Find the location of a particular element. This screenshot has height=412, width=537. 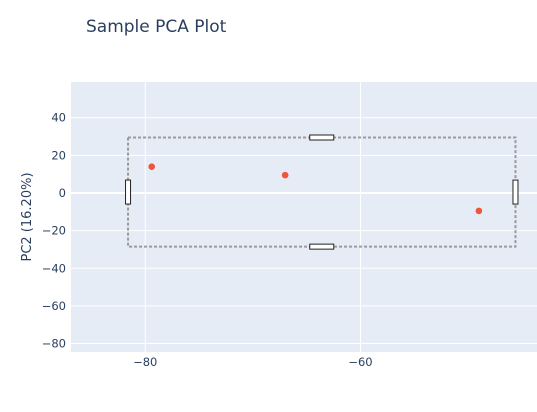

x-tick-label: −80 is located at coordinates (145, 362).